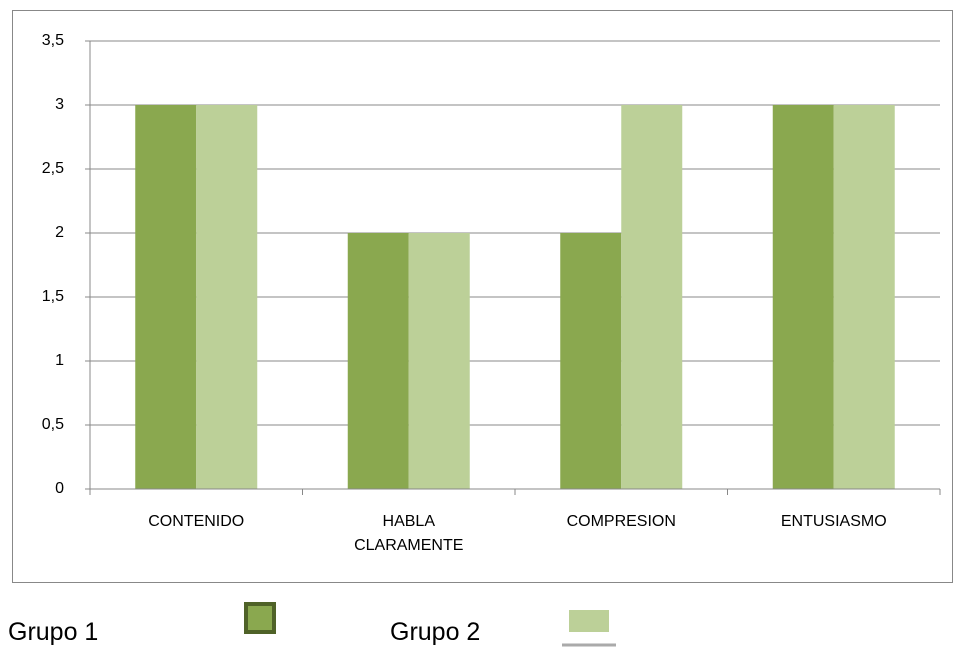  I want to click on y-tick-label: 1, so click(59, 360).